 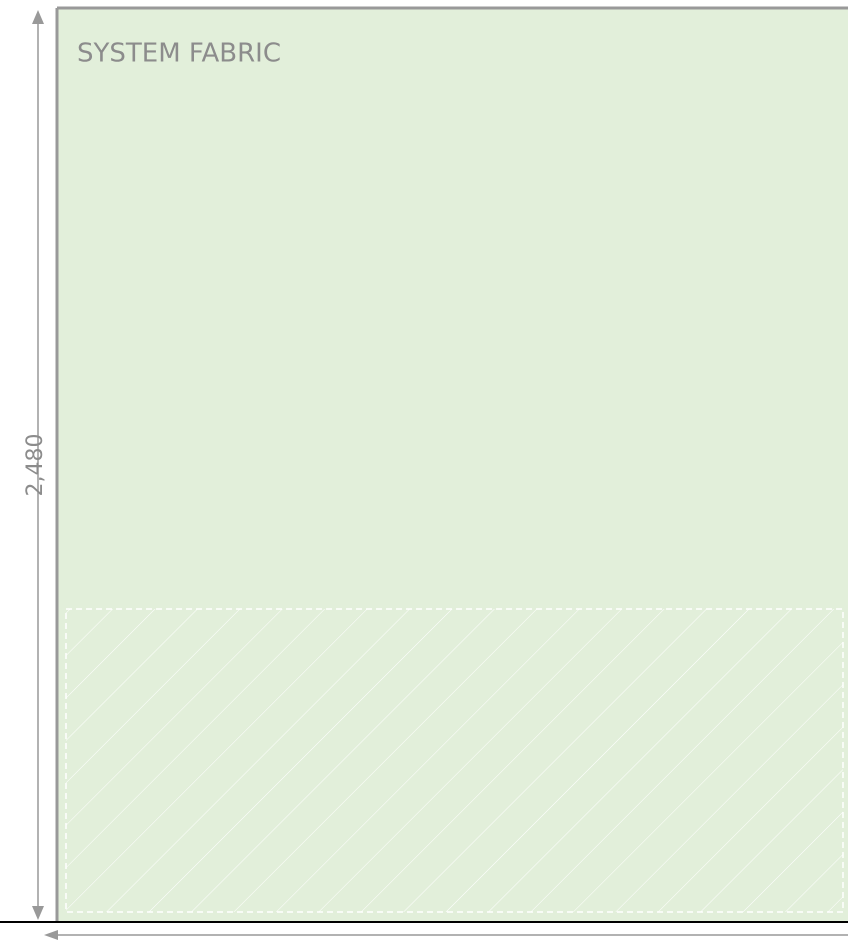 What do you see at coordinates (35, 465) in the screenshot?
I see `dimension-label: 2,480` at bounding box center [35, 465].